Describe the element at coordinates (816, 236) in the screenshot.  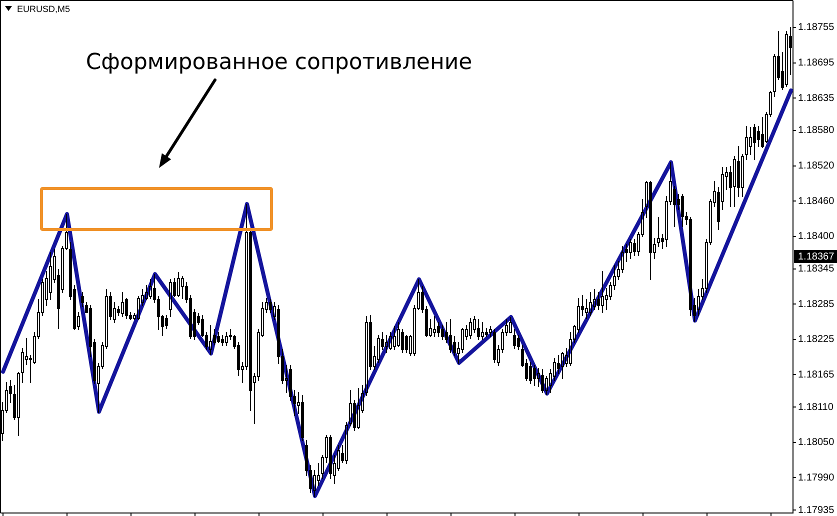
I see `y-tick-label: 1.18400` at that location.